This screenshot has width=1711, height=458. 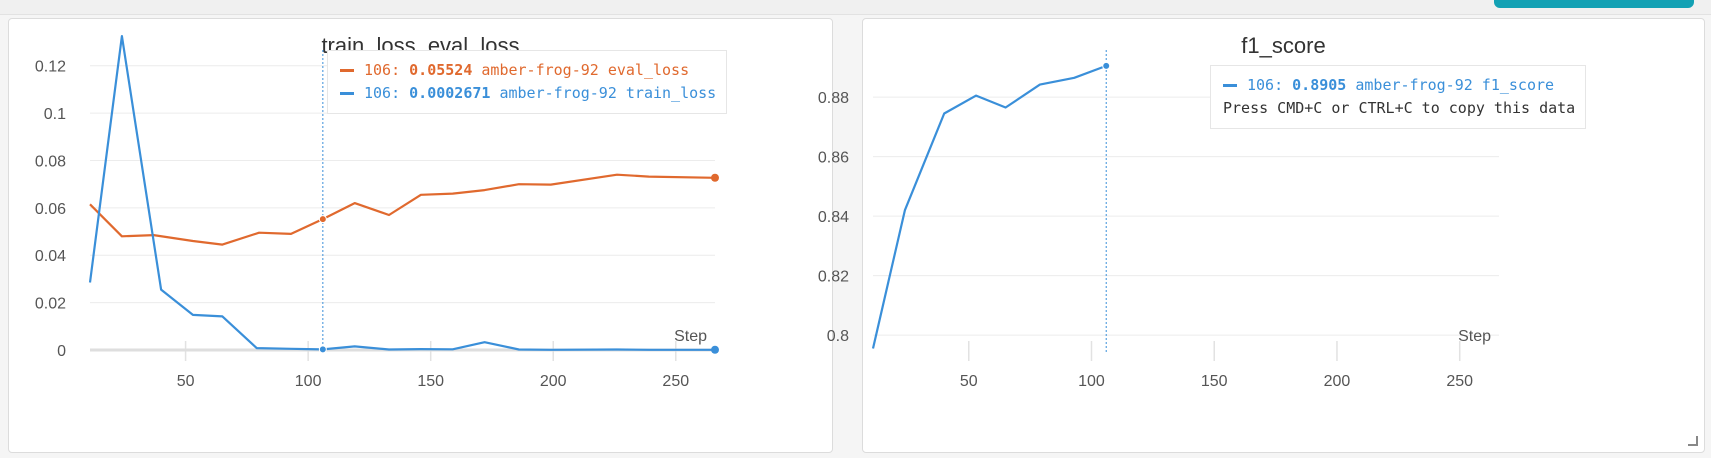 I want to click on tooltip-row-f1-score: 106: 0.8905 amber-frog-92 f1_score, so click(x=1399, y=85).